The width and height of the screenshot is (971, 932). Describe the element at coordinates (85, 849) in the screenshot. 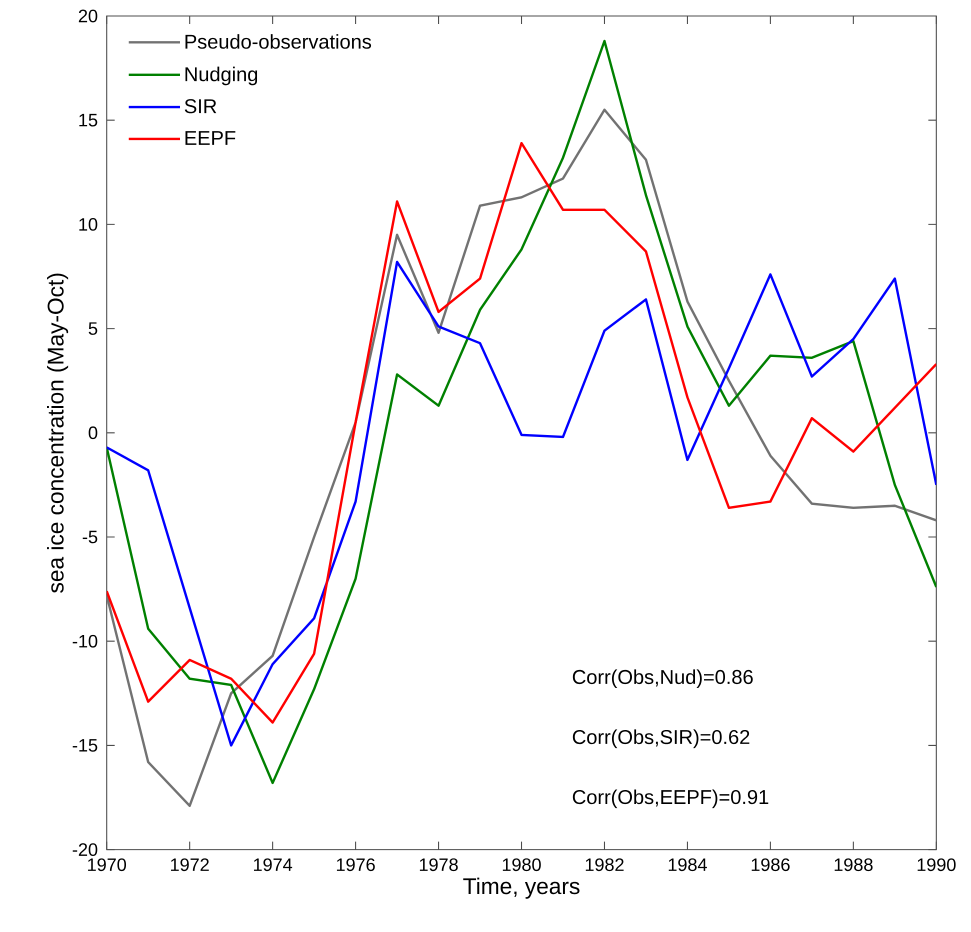

I see `y-tick-label: -20` at that location.